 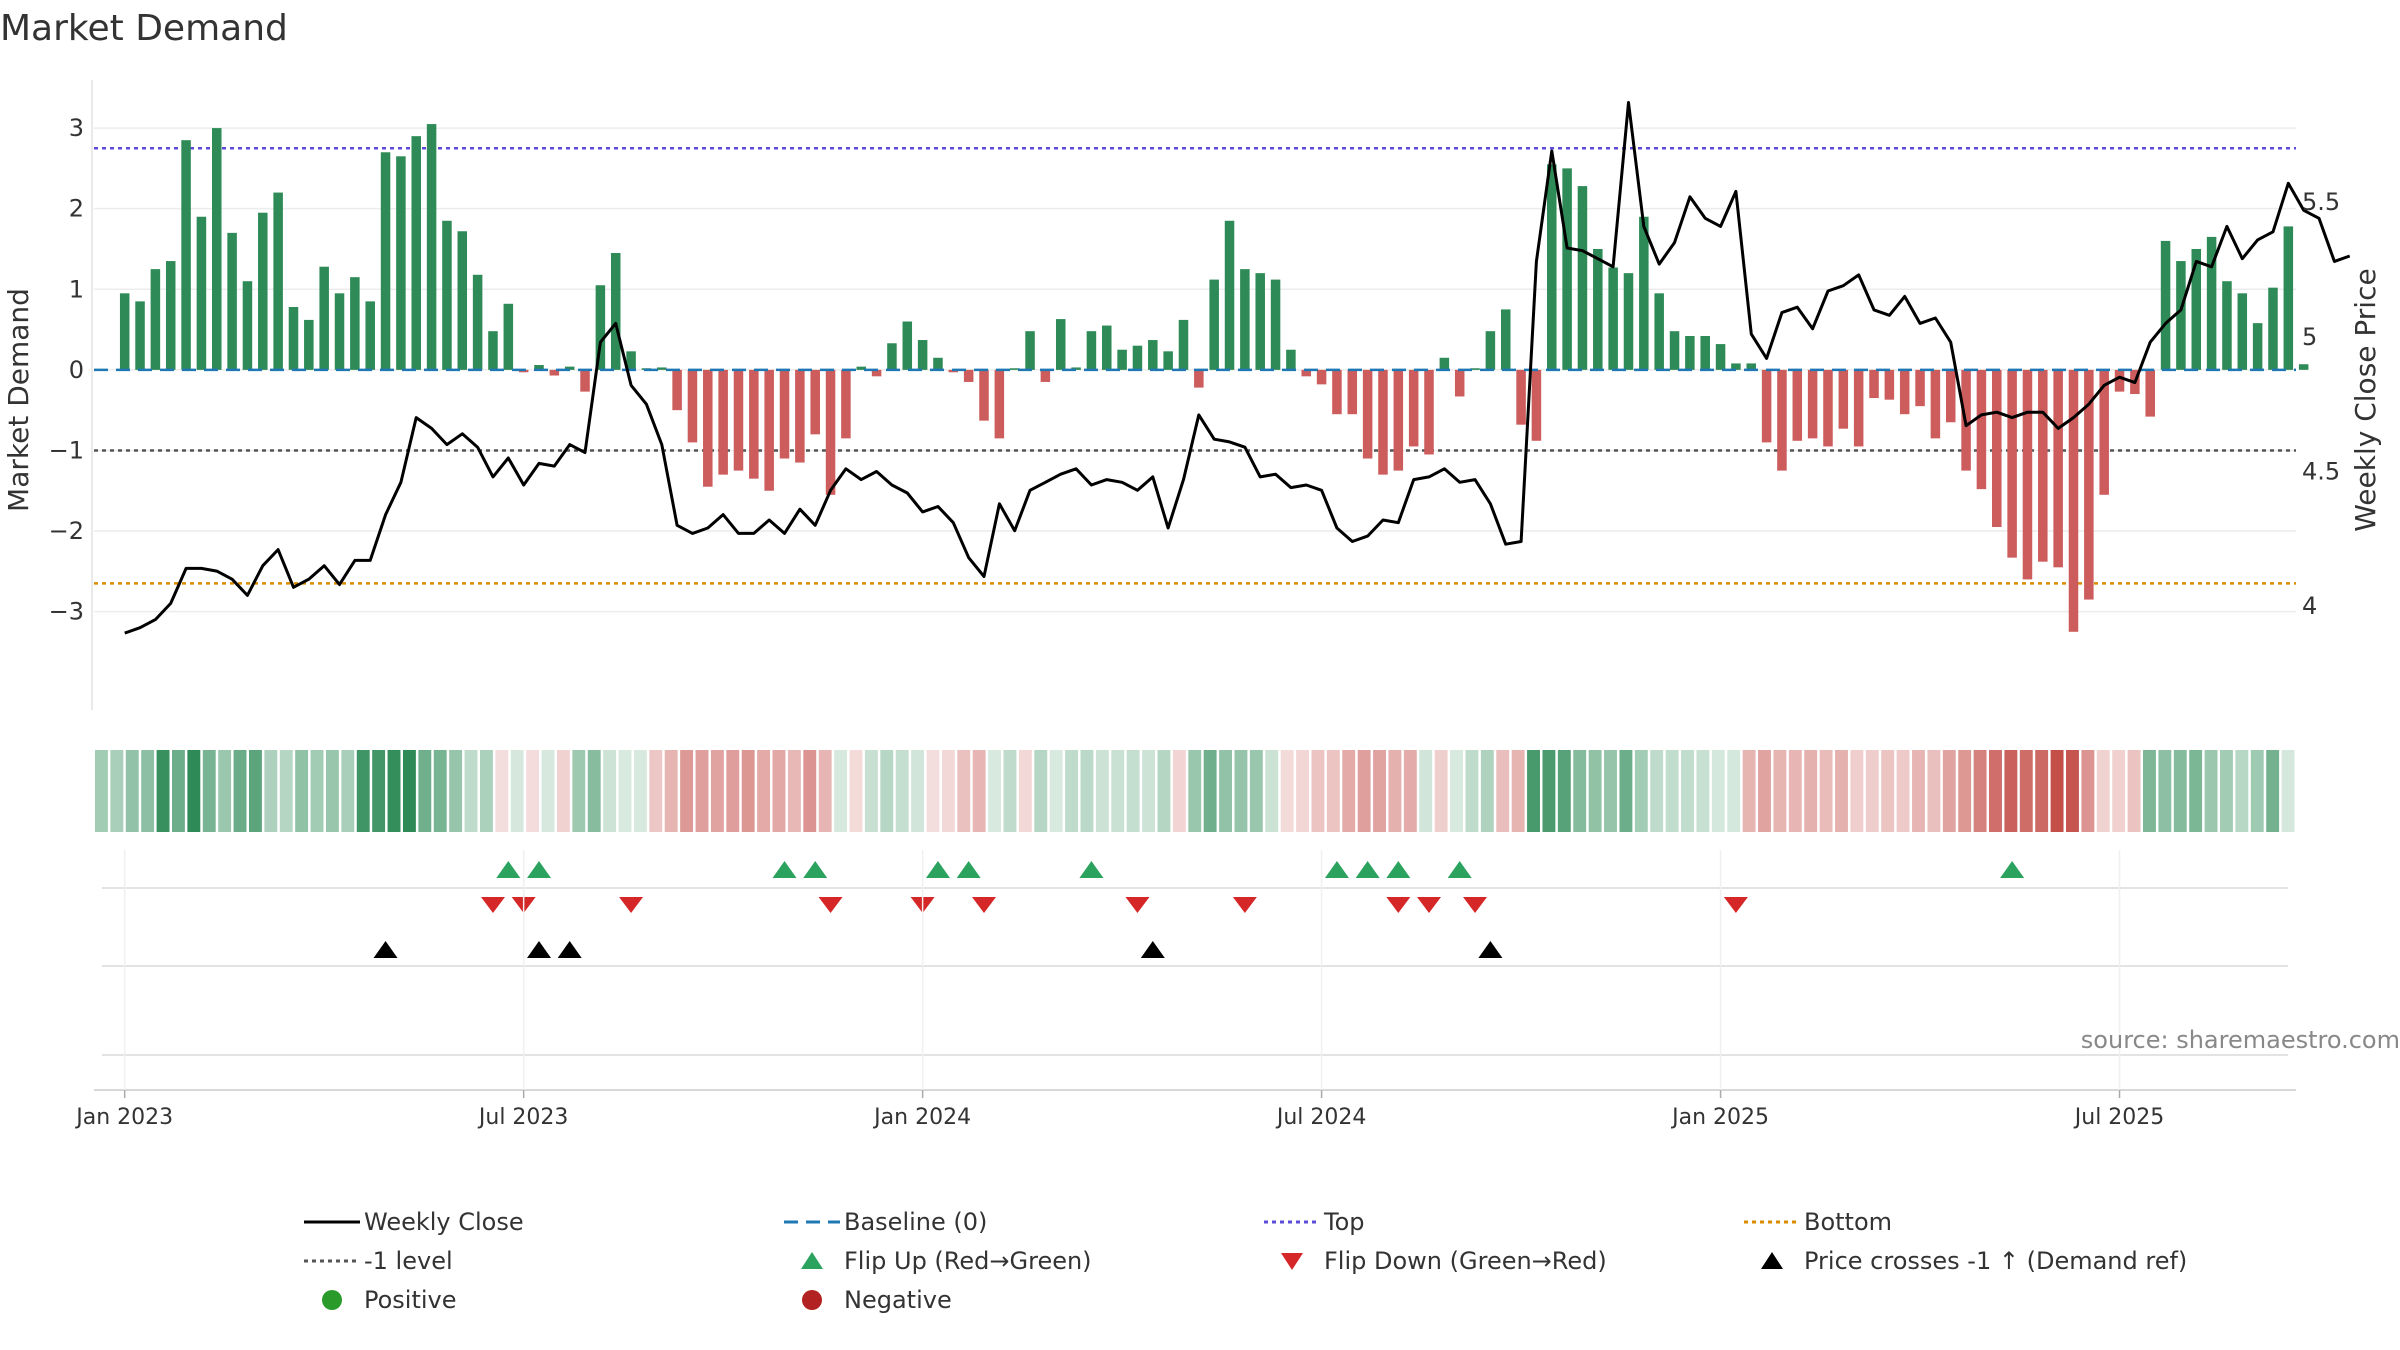 I want to click on left-tick-label: −1, so click(x=66, y=450).